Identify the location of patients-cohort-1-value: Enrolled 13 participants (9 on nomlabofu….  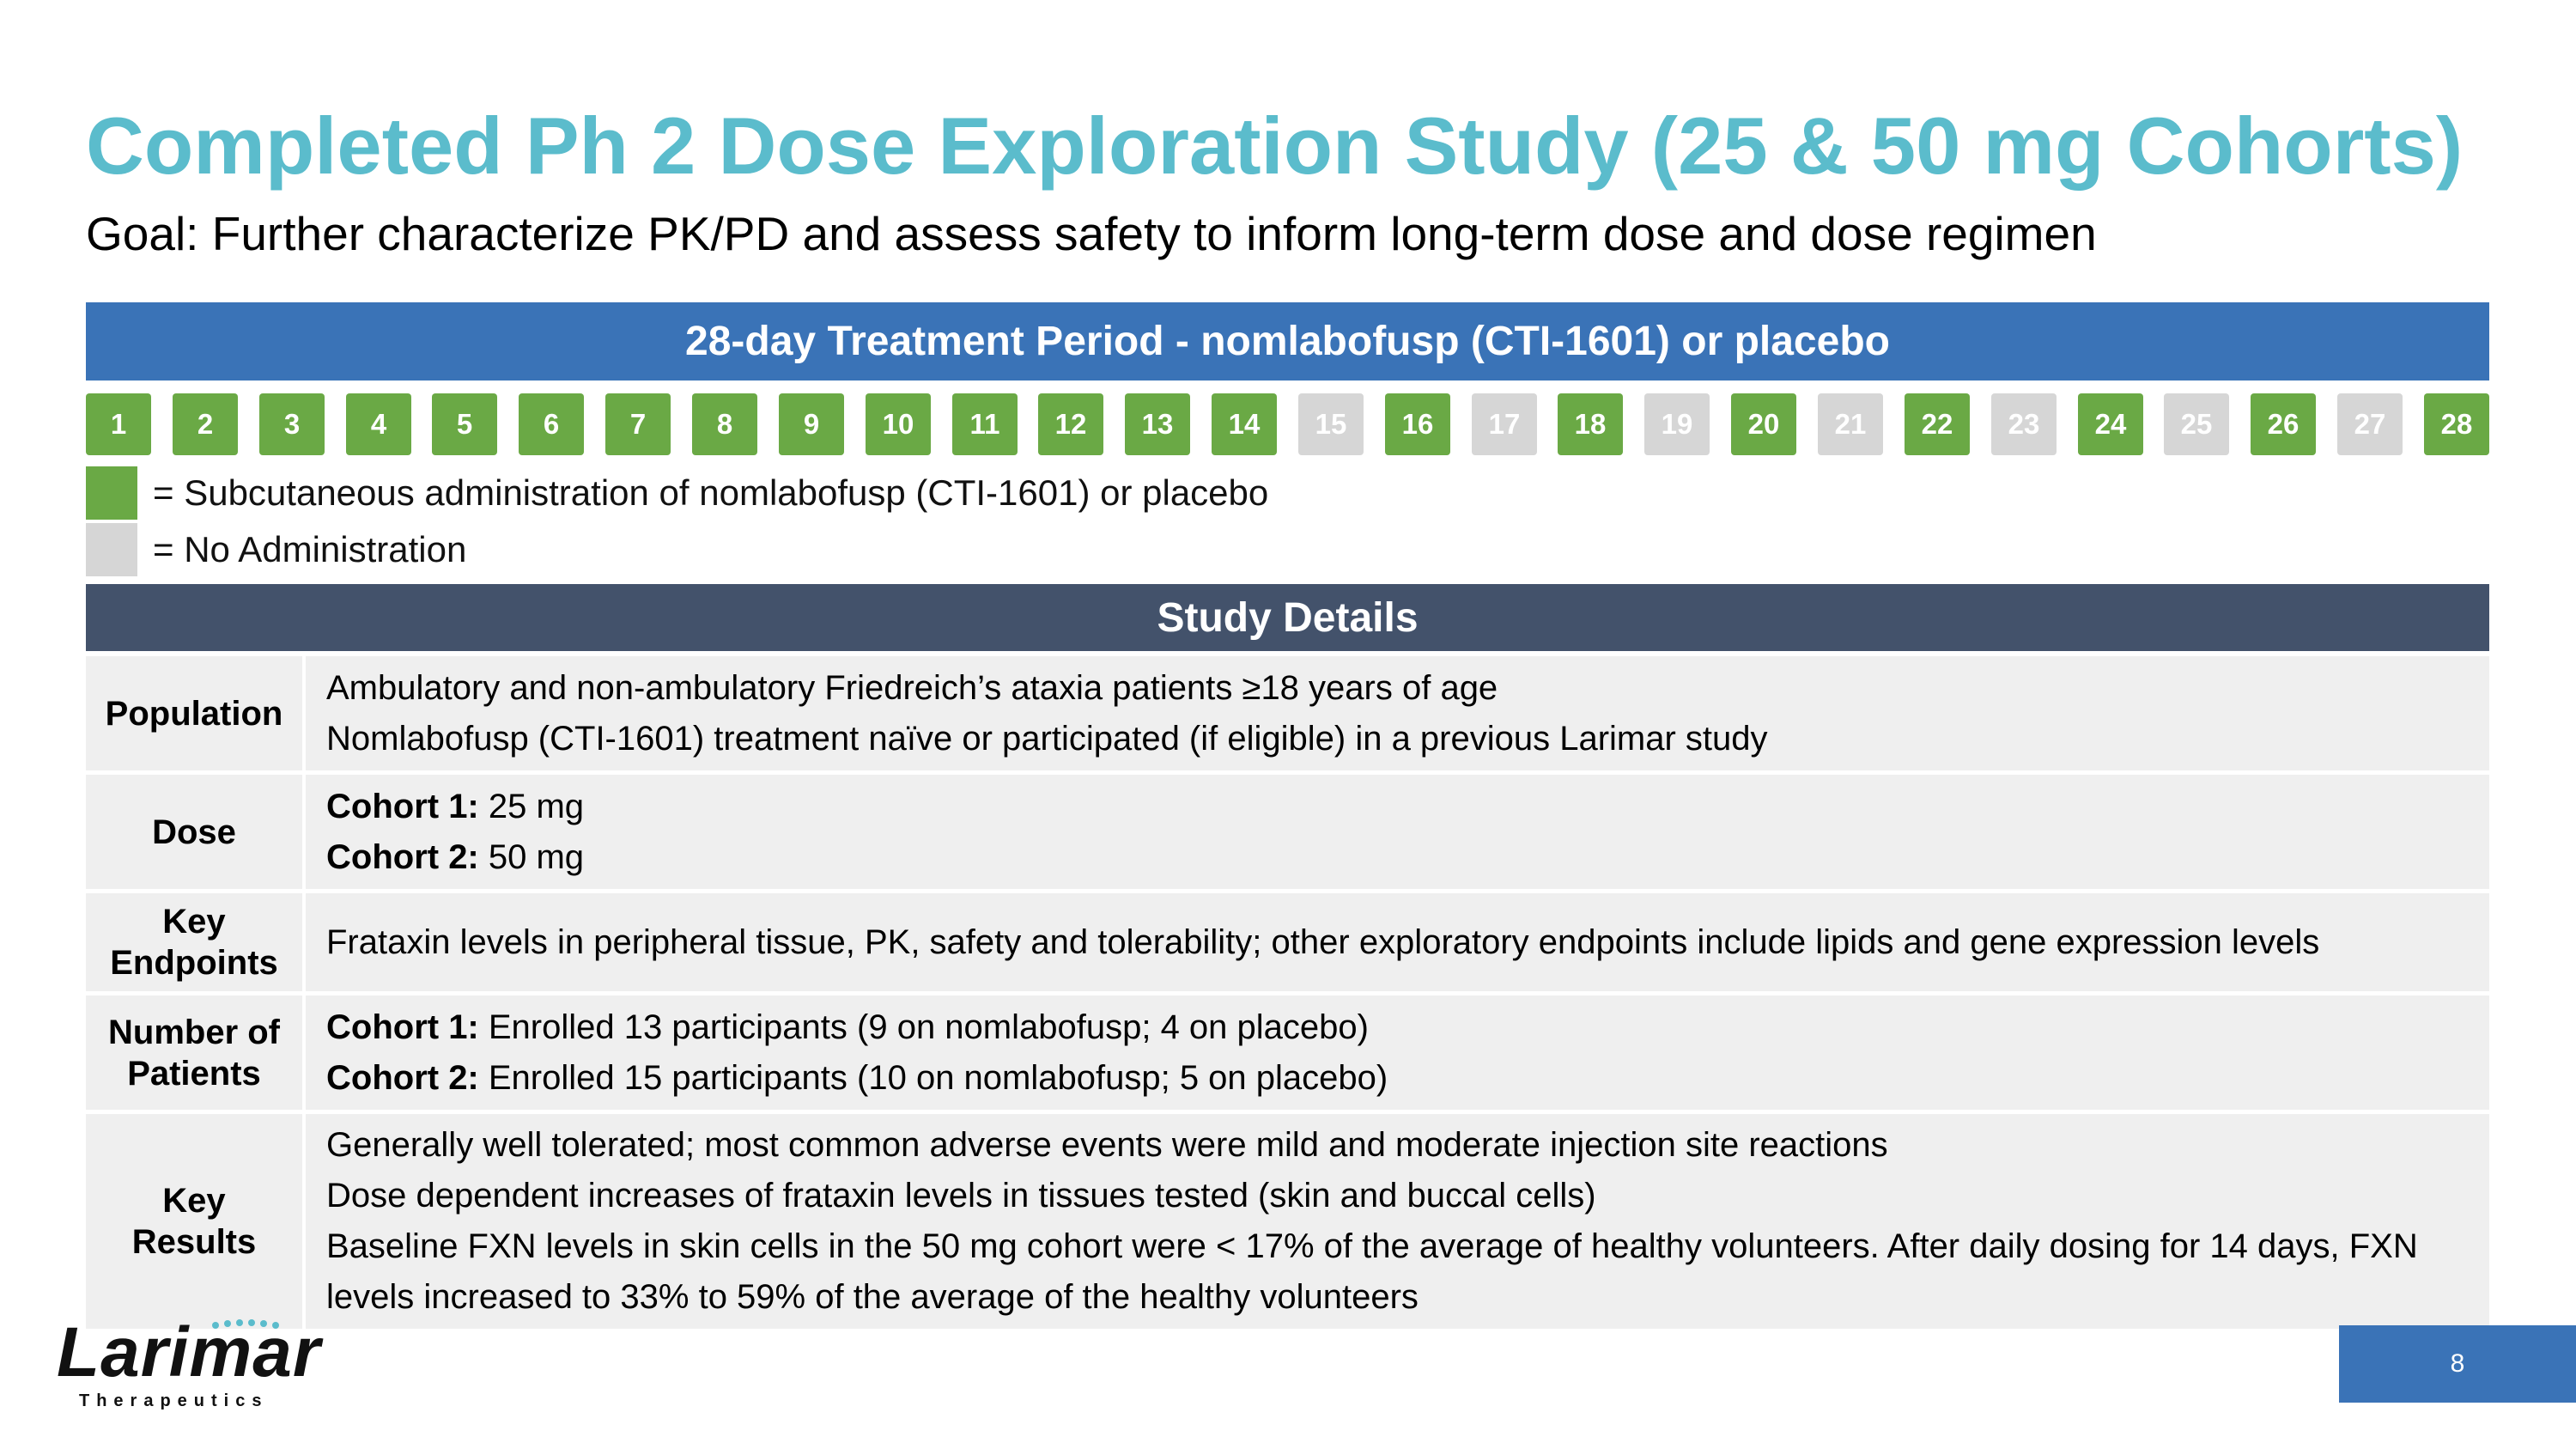
(924, 1027).